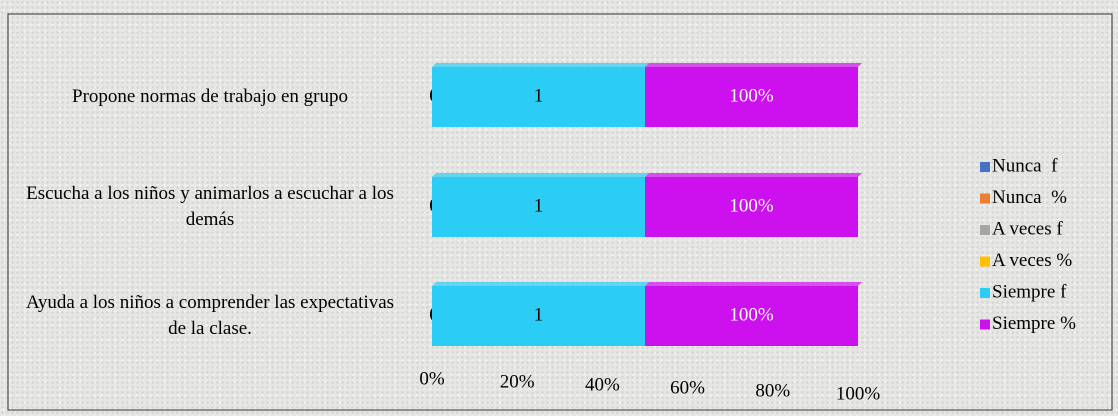 Image resolution: width=1118 pixels, height=416 pixels. Describe the element at coordinates (432, 378) in the screenshot. I see `x-tick-label: 0%` at that location.